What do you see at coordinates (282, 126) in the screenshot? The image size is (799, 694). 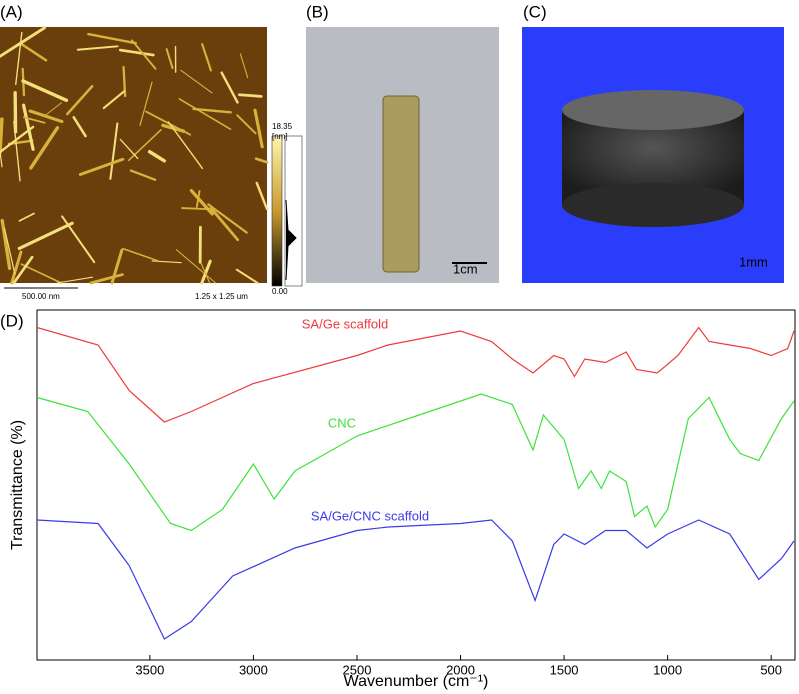 I see `scale-max: 18.35` at bounding box center [282, 126].